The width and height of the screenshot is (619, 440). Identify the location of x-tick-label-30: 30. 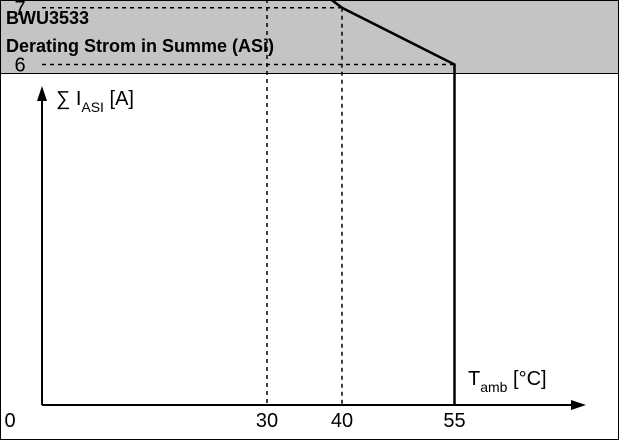
(267, 421).